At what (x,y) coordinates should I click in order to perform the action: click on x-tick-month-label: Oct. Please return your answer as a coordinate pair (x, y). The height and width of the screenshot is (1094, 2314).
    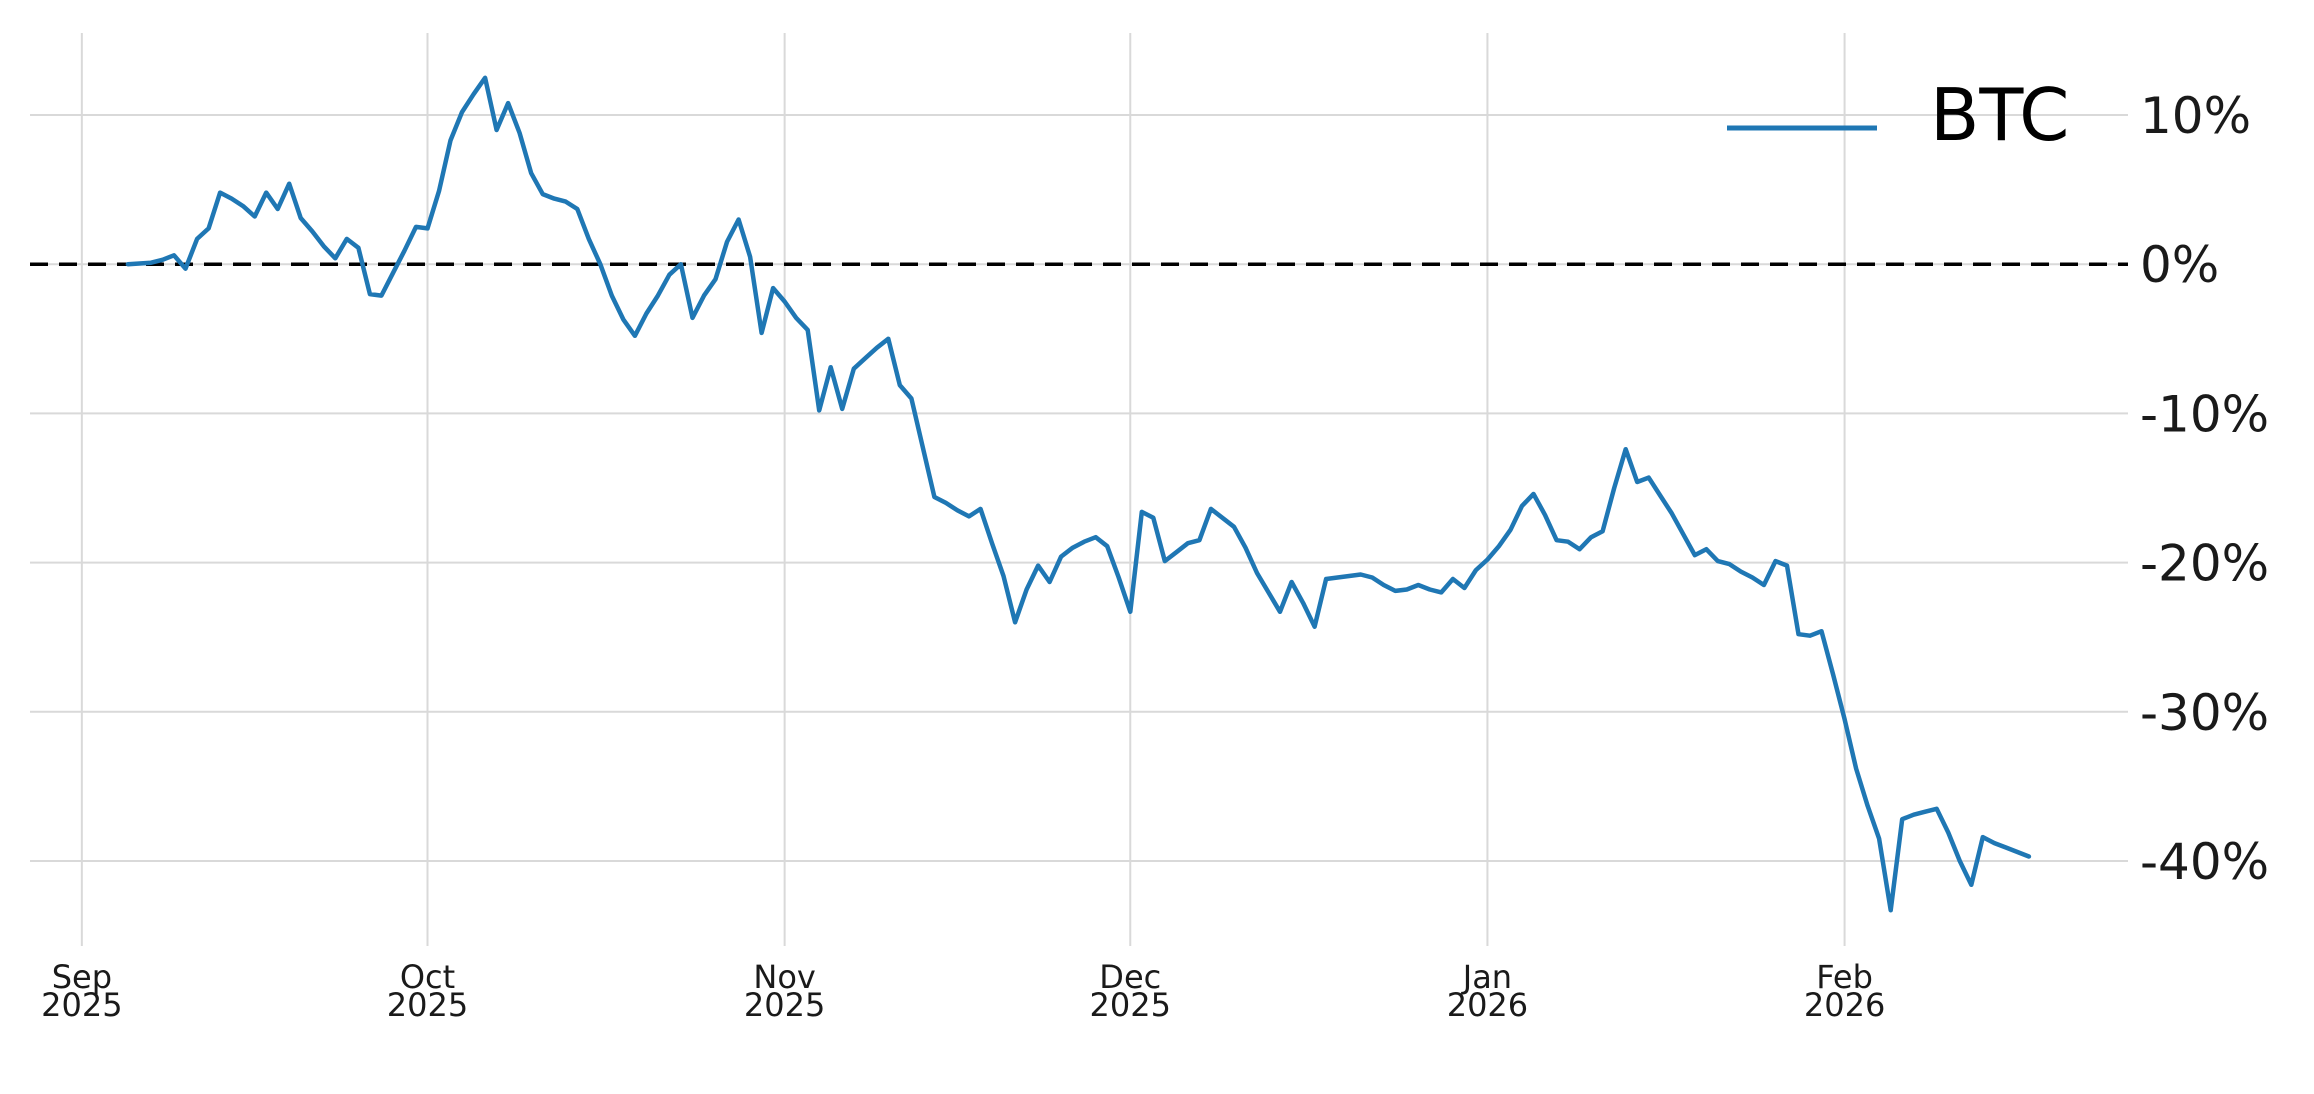
    Looking at the image, I should click on (427, 977).